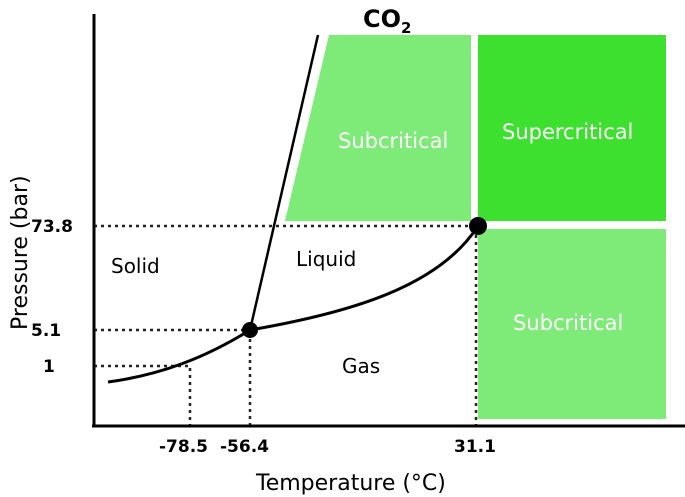 Image resolution: width=685 pixels, height=497 pixels. I want to click on x-tick-label: -56.4, so click(244, 447).